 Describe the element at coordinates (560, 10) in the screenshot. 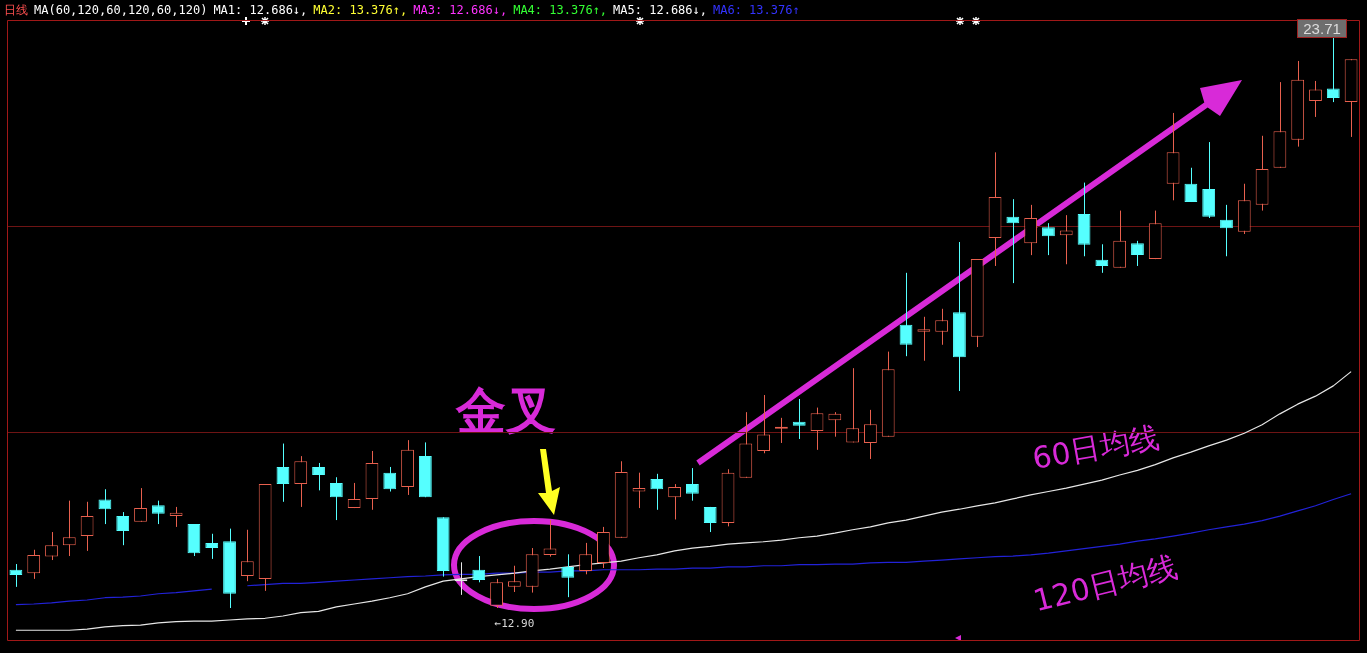

I see `text: MA4: 13.376↑,` at that location.